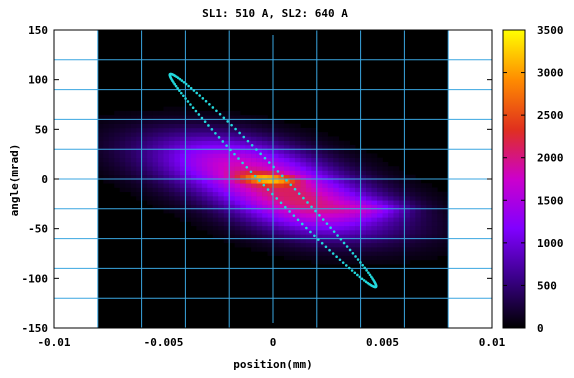  What do you see at coordinates (514, 179) in the screenshot?
I see `colorbar` at bounding box center [514, 179].